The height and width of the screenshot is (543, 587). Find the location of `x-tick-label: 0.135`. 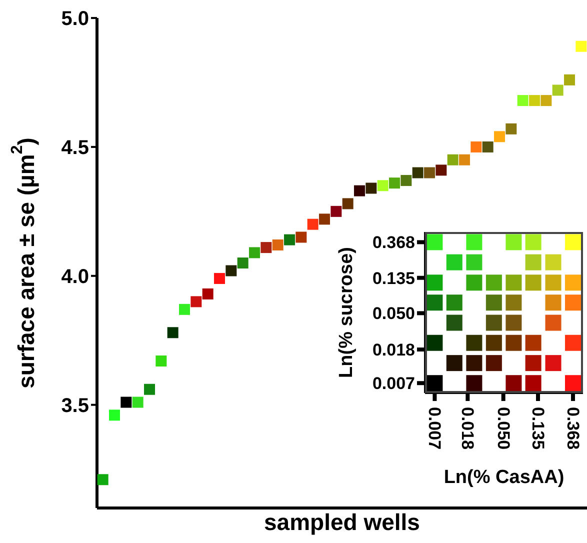

x-tick-label: 0.135 is located at coordinates (538, 428).